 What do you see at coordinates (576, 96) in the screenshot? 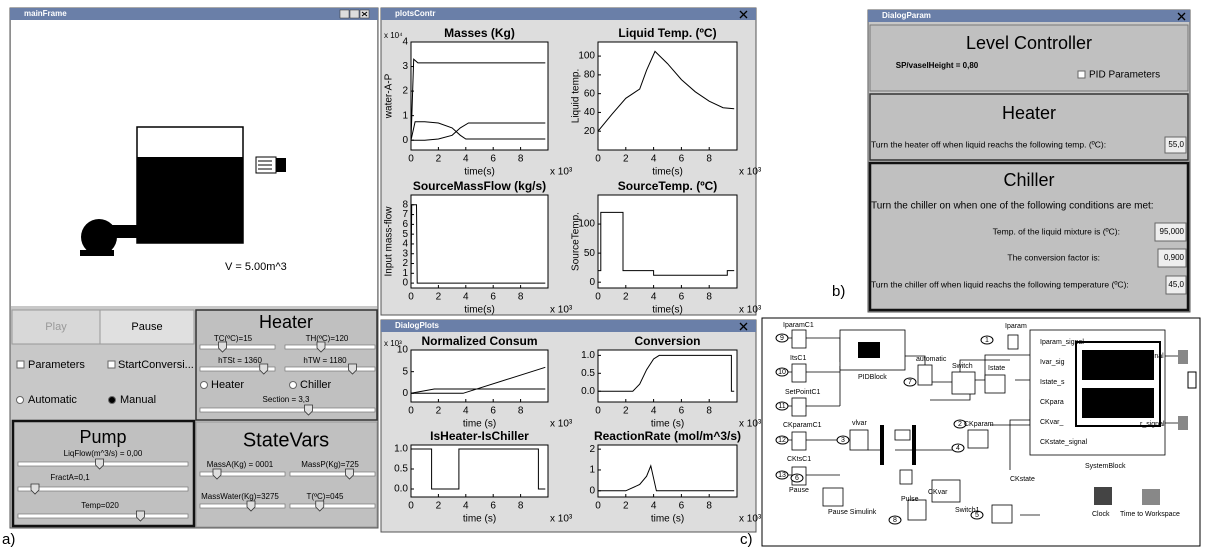
I see `y-axis-label: Liquid temp.` at bounding box center [576, 96].